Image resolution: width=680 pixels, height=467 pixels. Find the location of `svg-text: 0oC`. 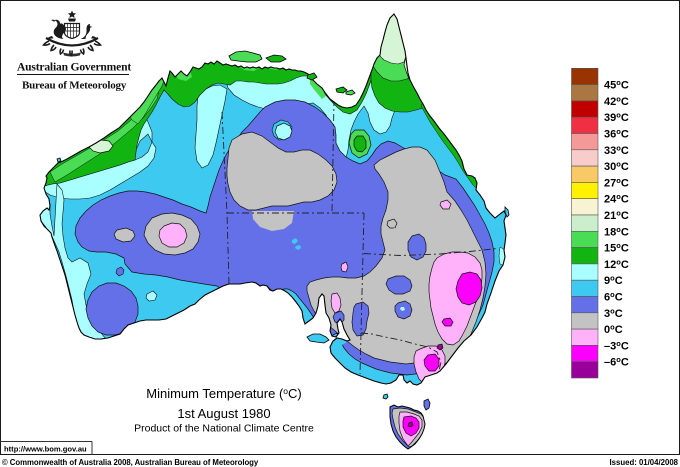

svg-text: 0oC is located at coordinates (613, 330).